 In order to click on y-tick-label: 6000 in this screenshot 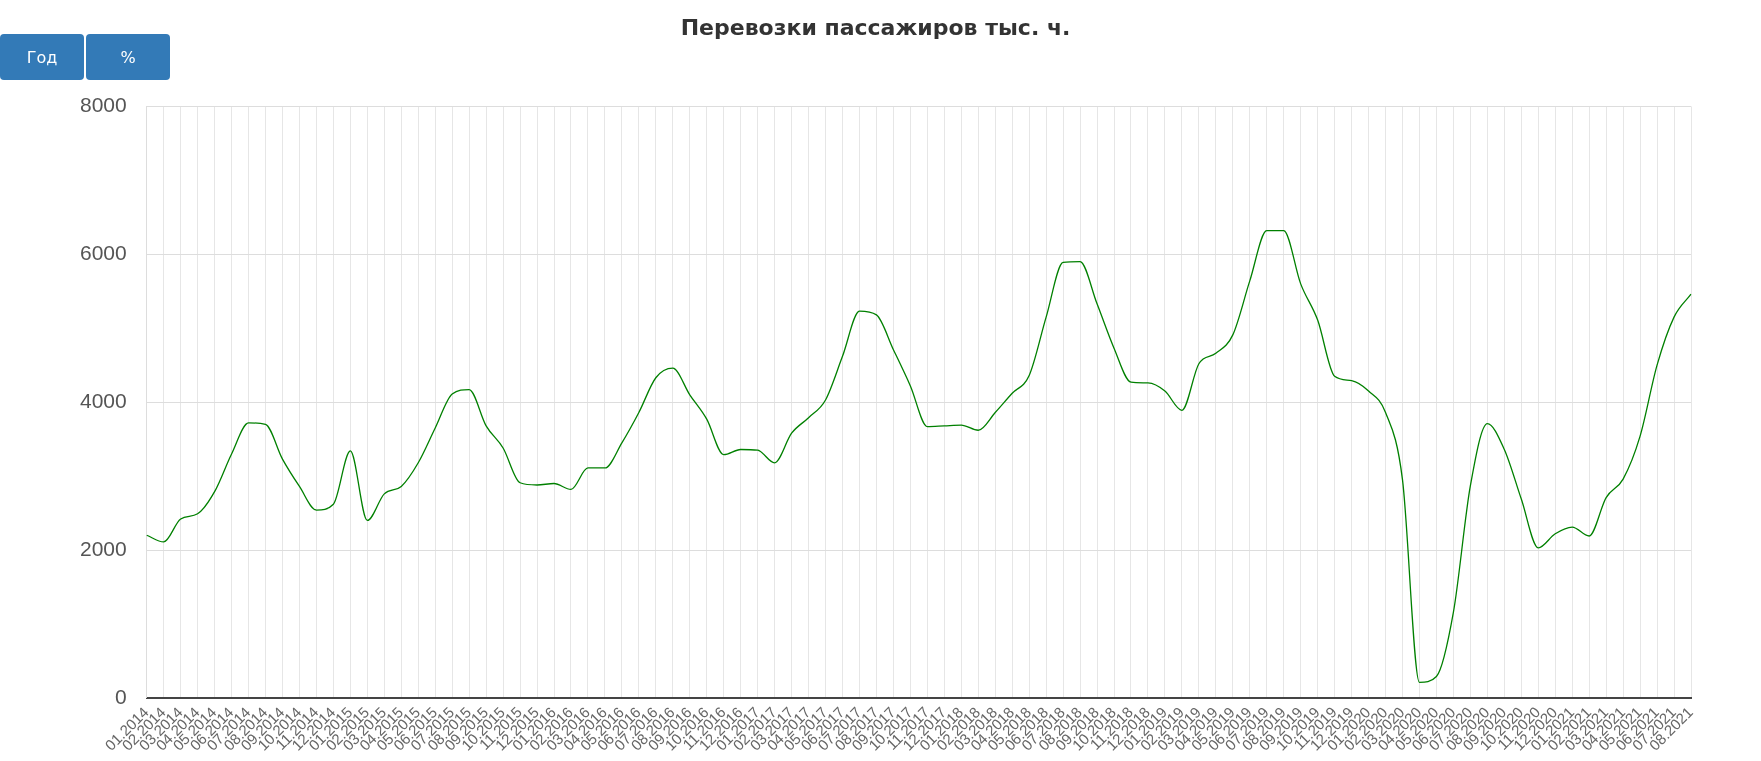, I will do `click(103, 253)`.